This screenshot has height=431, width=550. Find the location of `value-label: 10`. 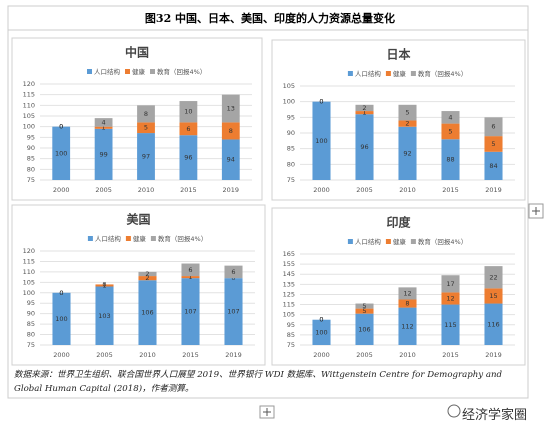

value-label: 10 is located at coordinates (188, 112).